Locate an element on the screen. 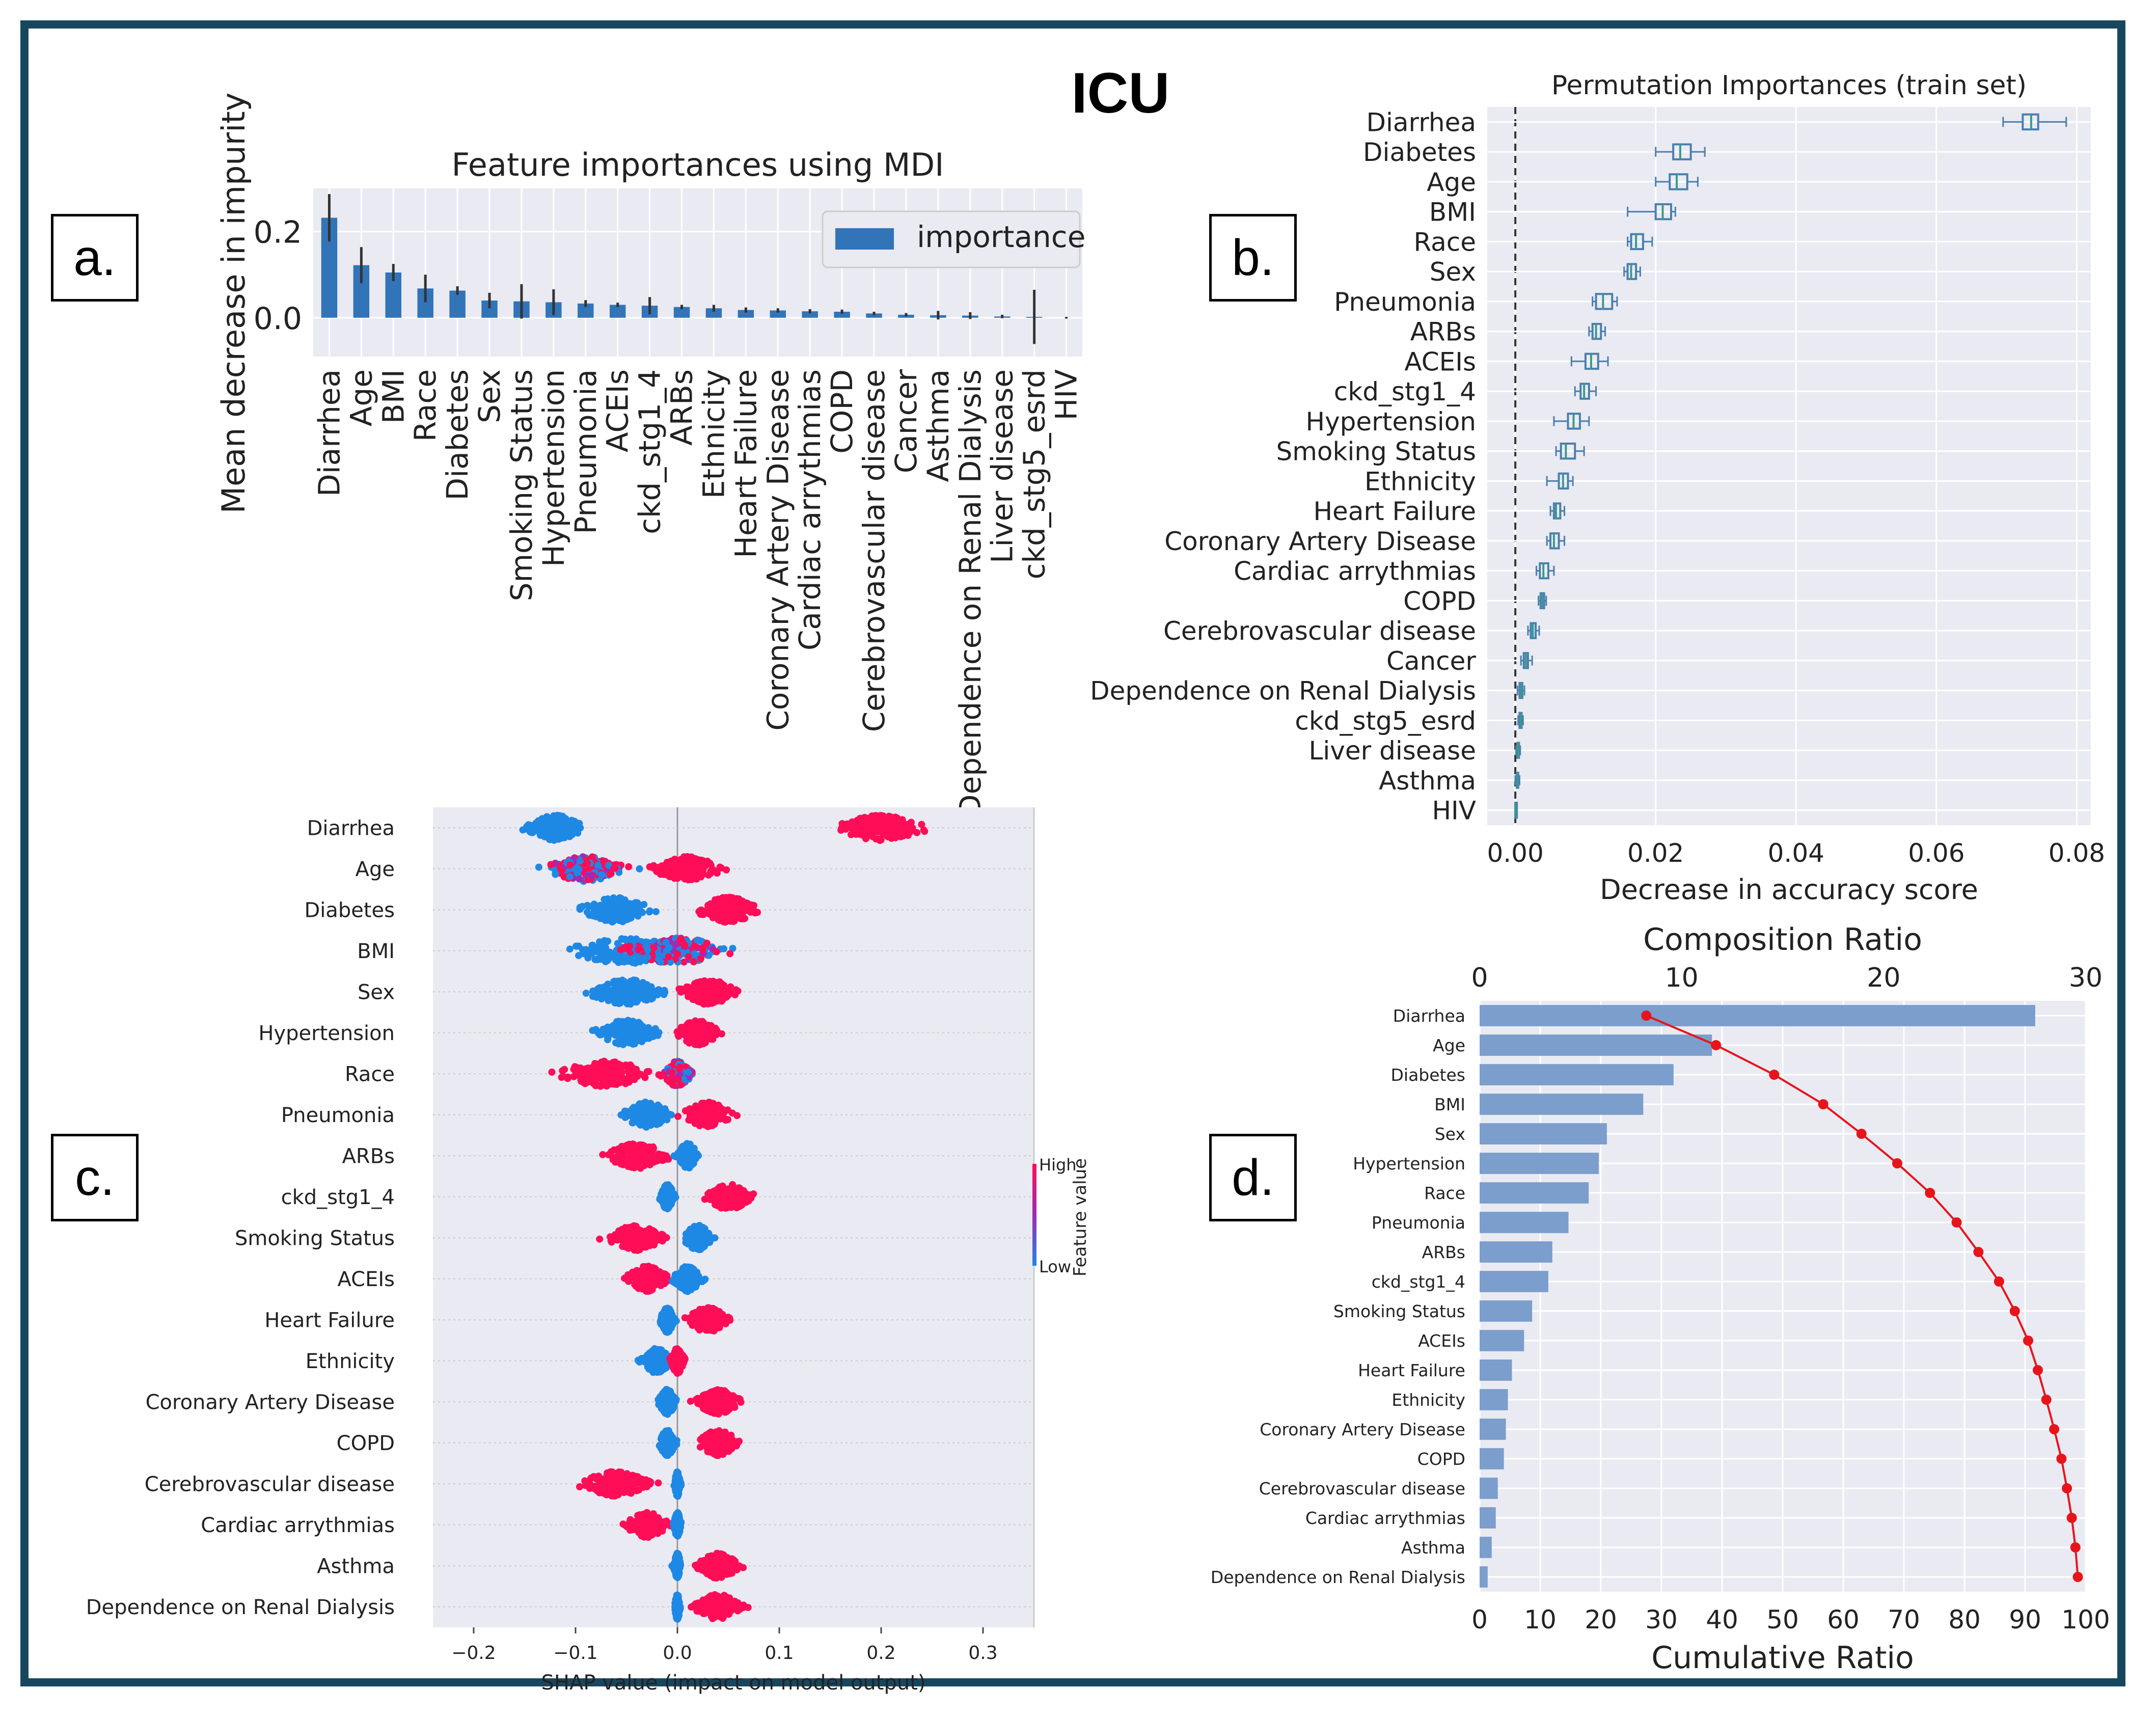  chart-a-xtick-label: ARBs is located at coordinates (682, 407).